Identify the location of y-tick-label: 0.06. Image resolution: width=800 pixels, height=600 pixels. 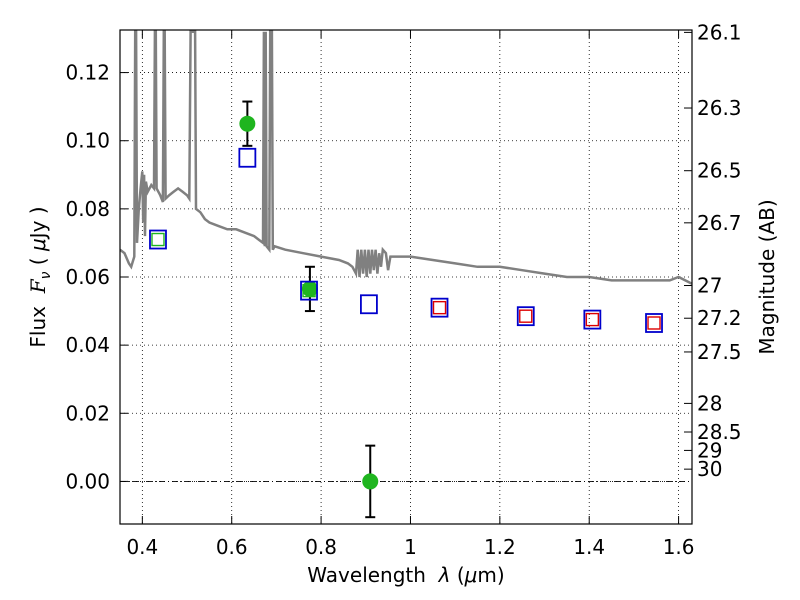
(87, 277).